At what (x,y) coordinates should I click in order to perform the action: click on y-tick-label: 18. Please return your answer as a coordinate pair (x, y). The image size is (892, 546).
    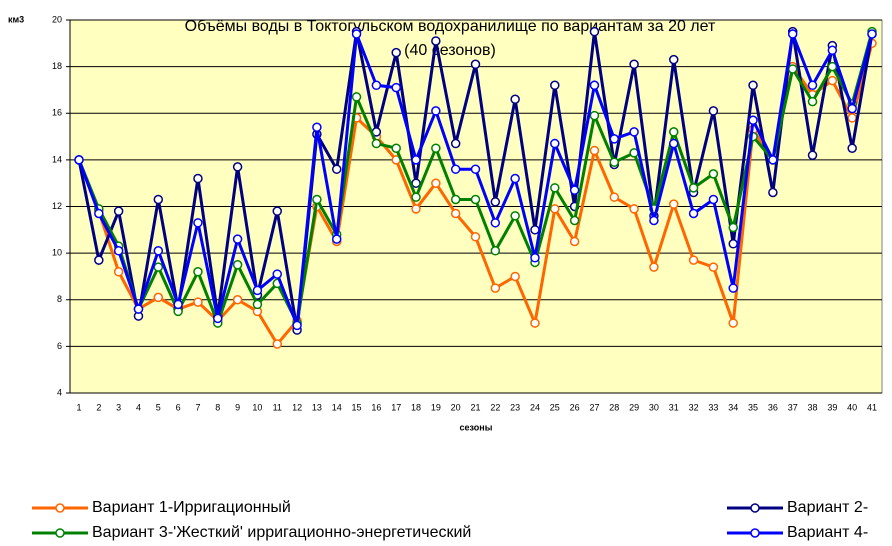
    Looking at the image, I should click on (57, 66).